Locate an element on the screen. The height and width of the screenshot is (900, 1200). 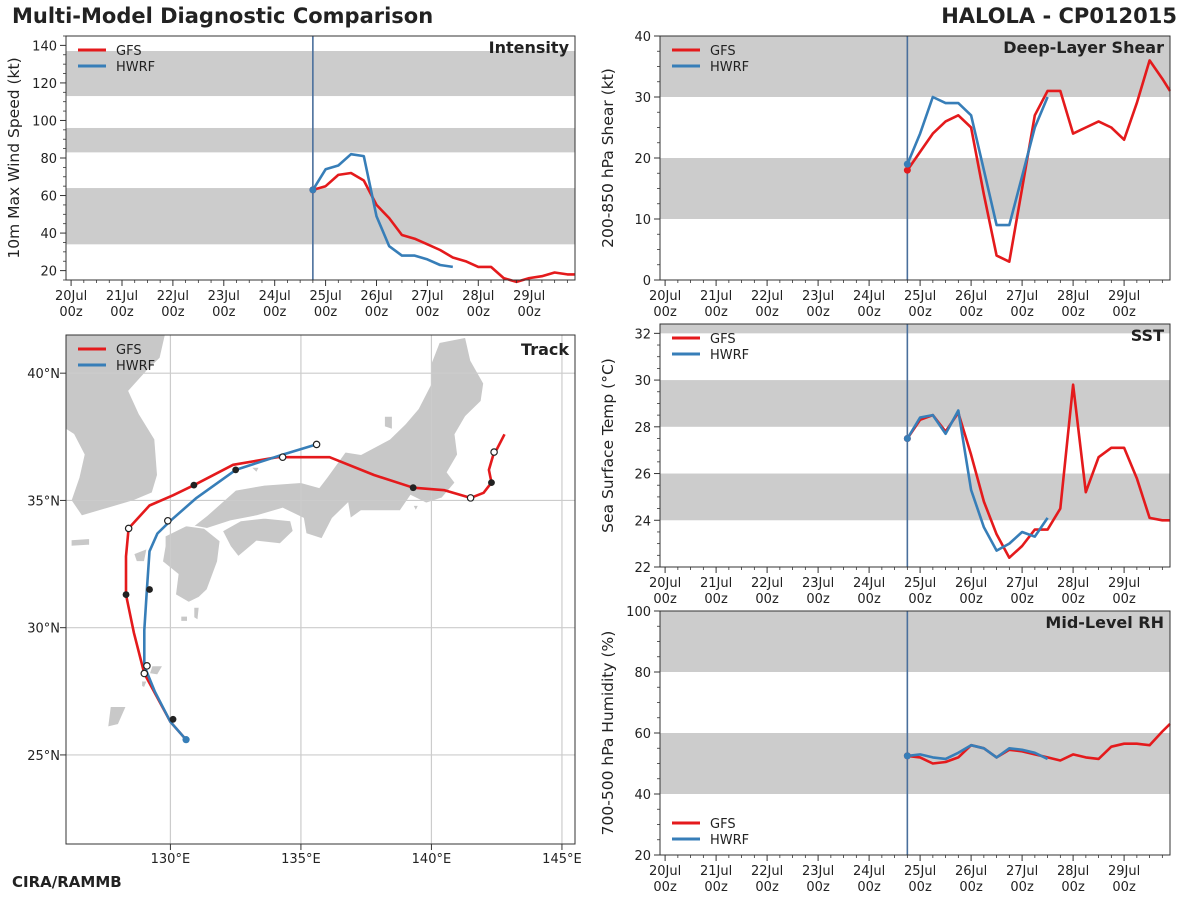
sst-xtick-label: 21Jul 00z is located at coordinates (716, 591).